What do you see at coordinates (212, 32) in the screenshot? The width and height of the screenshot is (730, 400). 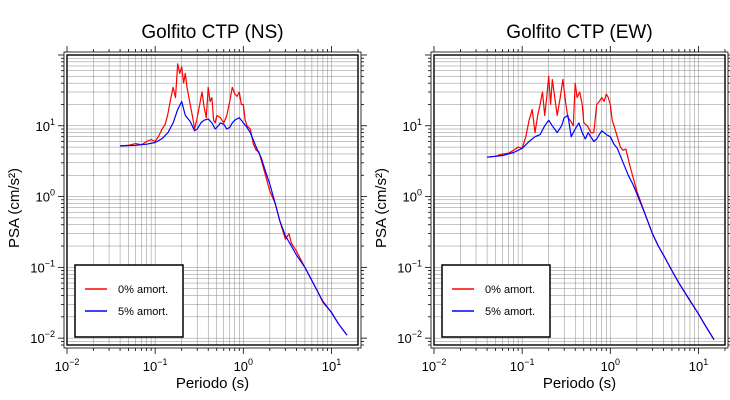 I see `chart-title: Golfito CTP (NS)` at bounding box center [212, 32].